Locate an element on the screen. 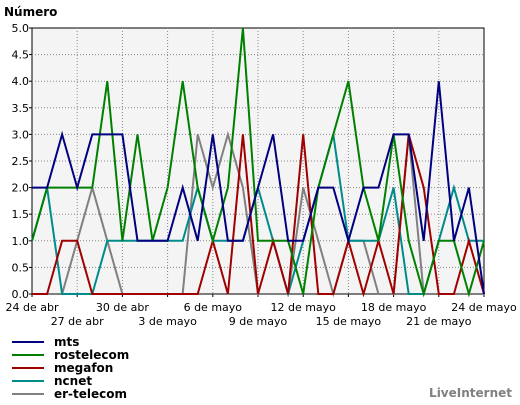 The width and height of the screenshot is (520, 405). x-tick-label: 24 de mayo is located at coordinates (484, 307).